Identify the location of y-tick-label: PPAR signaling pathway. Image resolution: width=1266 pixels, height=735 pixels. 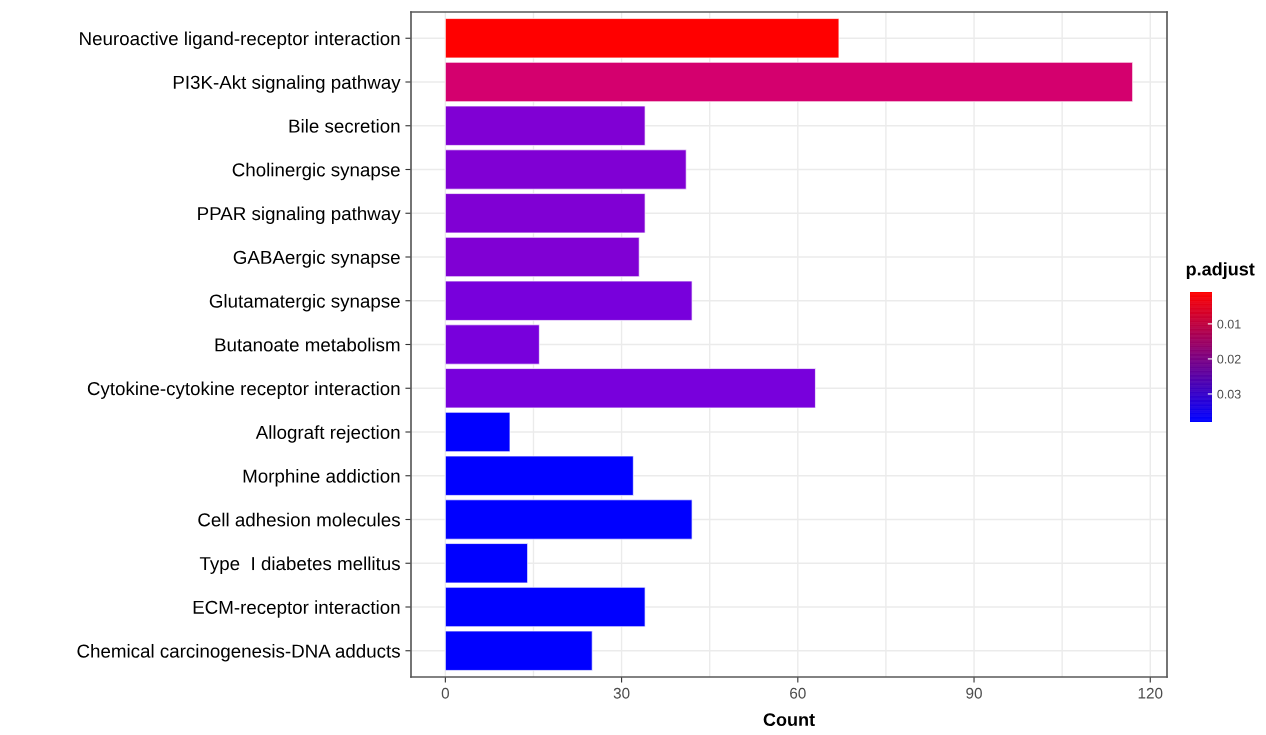
(299, 215).